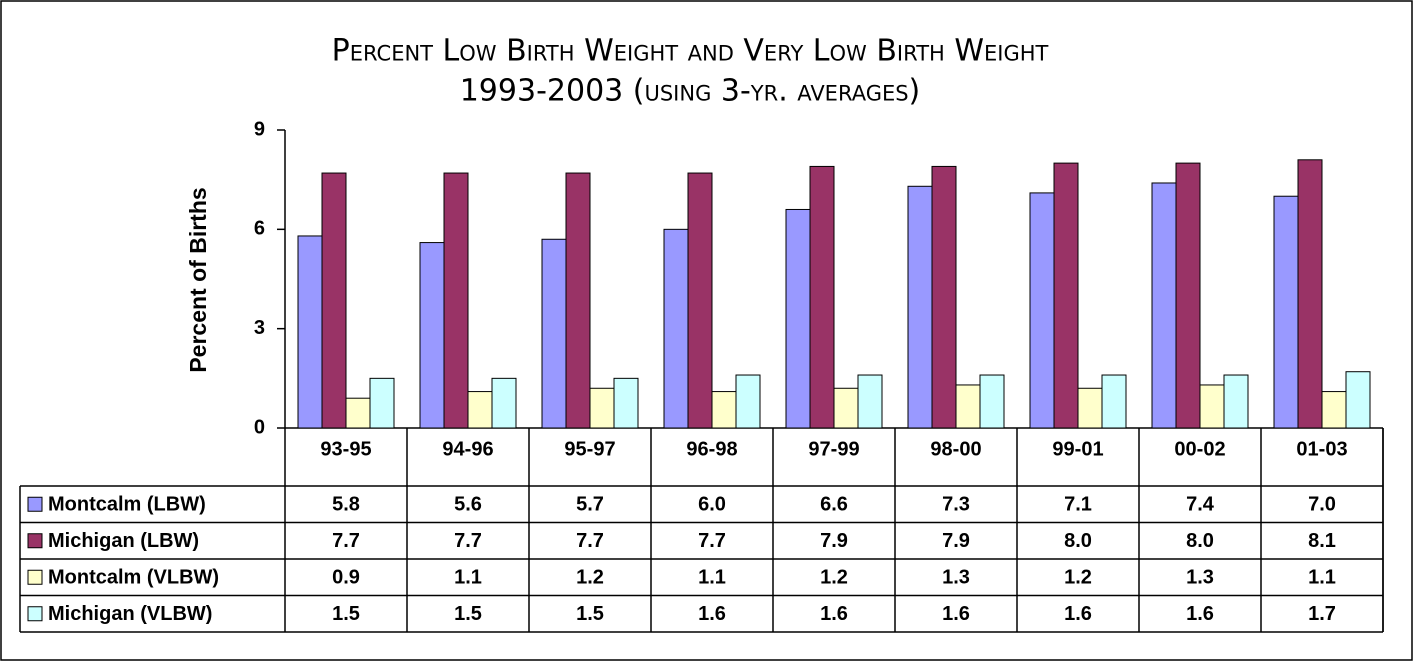 This screenshot has width=1414, height=662. Describe the element at coordinates (1077, 449) in the screenshot. I see `x-tick-label: 99-01` at that location.